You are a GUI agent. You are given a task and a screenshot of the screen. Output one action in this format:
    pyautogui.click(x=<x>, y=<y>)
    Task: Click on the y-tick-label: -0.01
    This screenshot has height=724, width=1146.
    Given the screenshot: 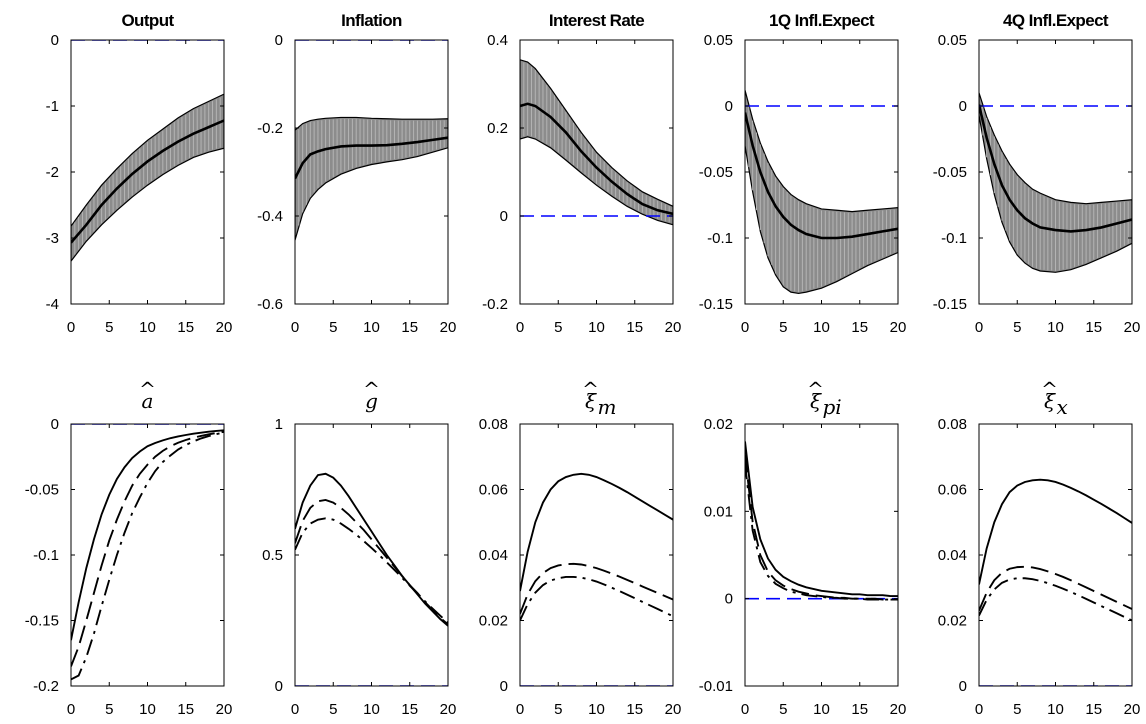 What is the action you would take?
    pyautogui.click(x=716, y=686)
    